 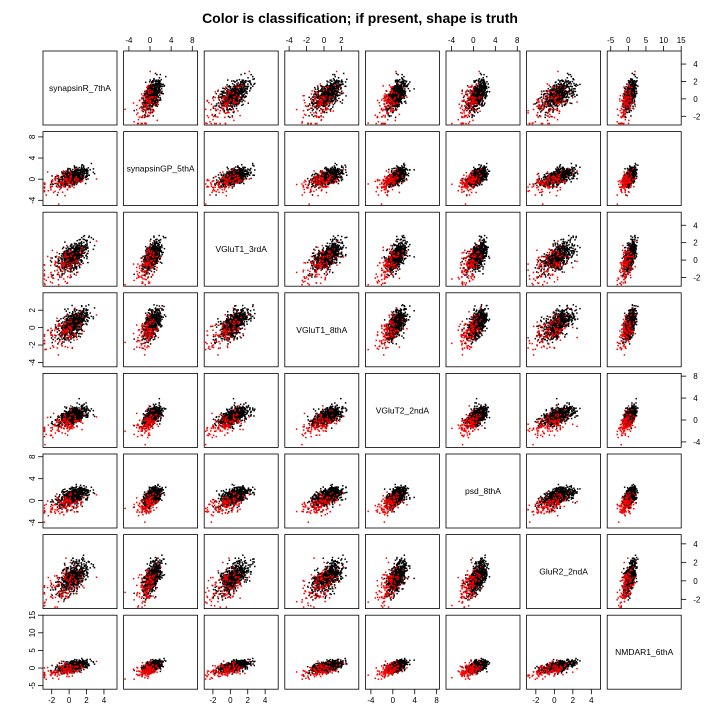 What do you see at coordinates (390, 98) in the screenshot?
I see `point-group` at bounding box center [390, 98].